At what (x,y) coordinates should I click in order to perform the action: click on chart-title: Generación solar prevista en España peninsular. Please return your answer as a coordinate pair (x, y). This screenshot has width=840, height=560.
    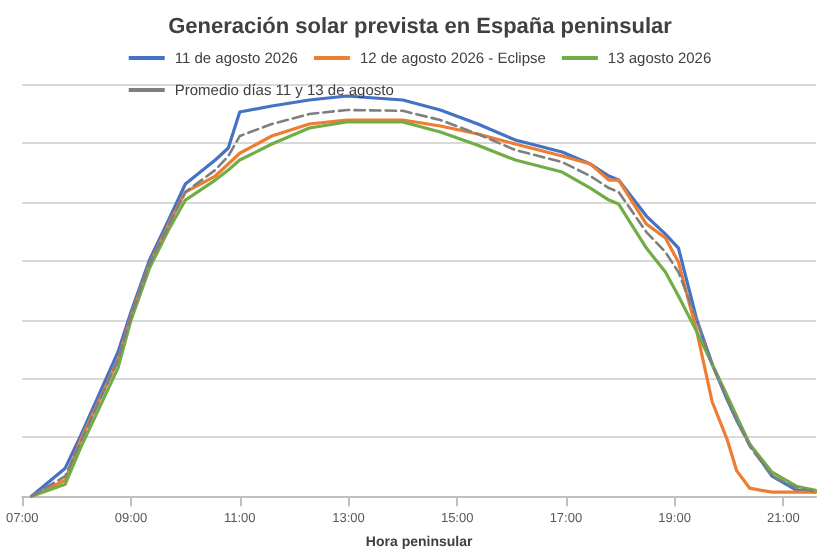
    Looking at the image, I should click on (421, 27).